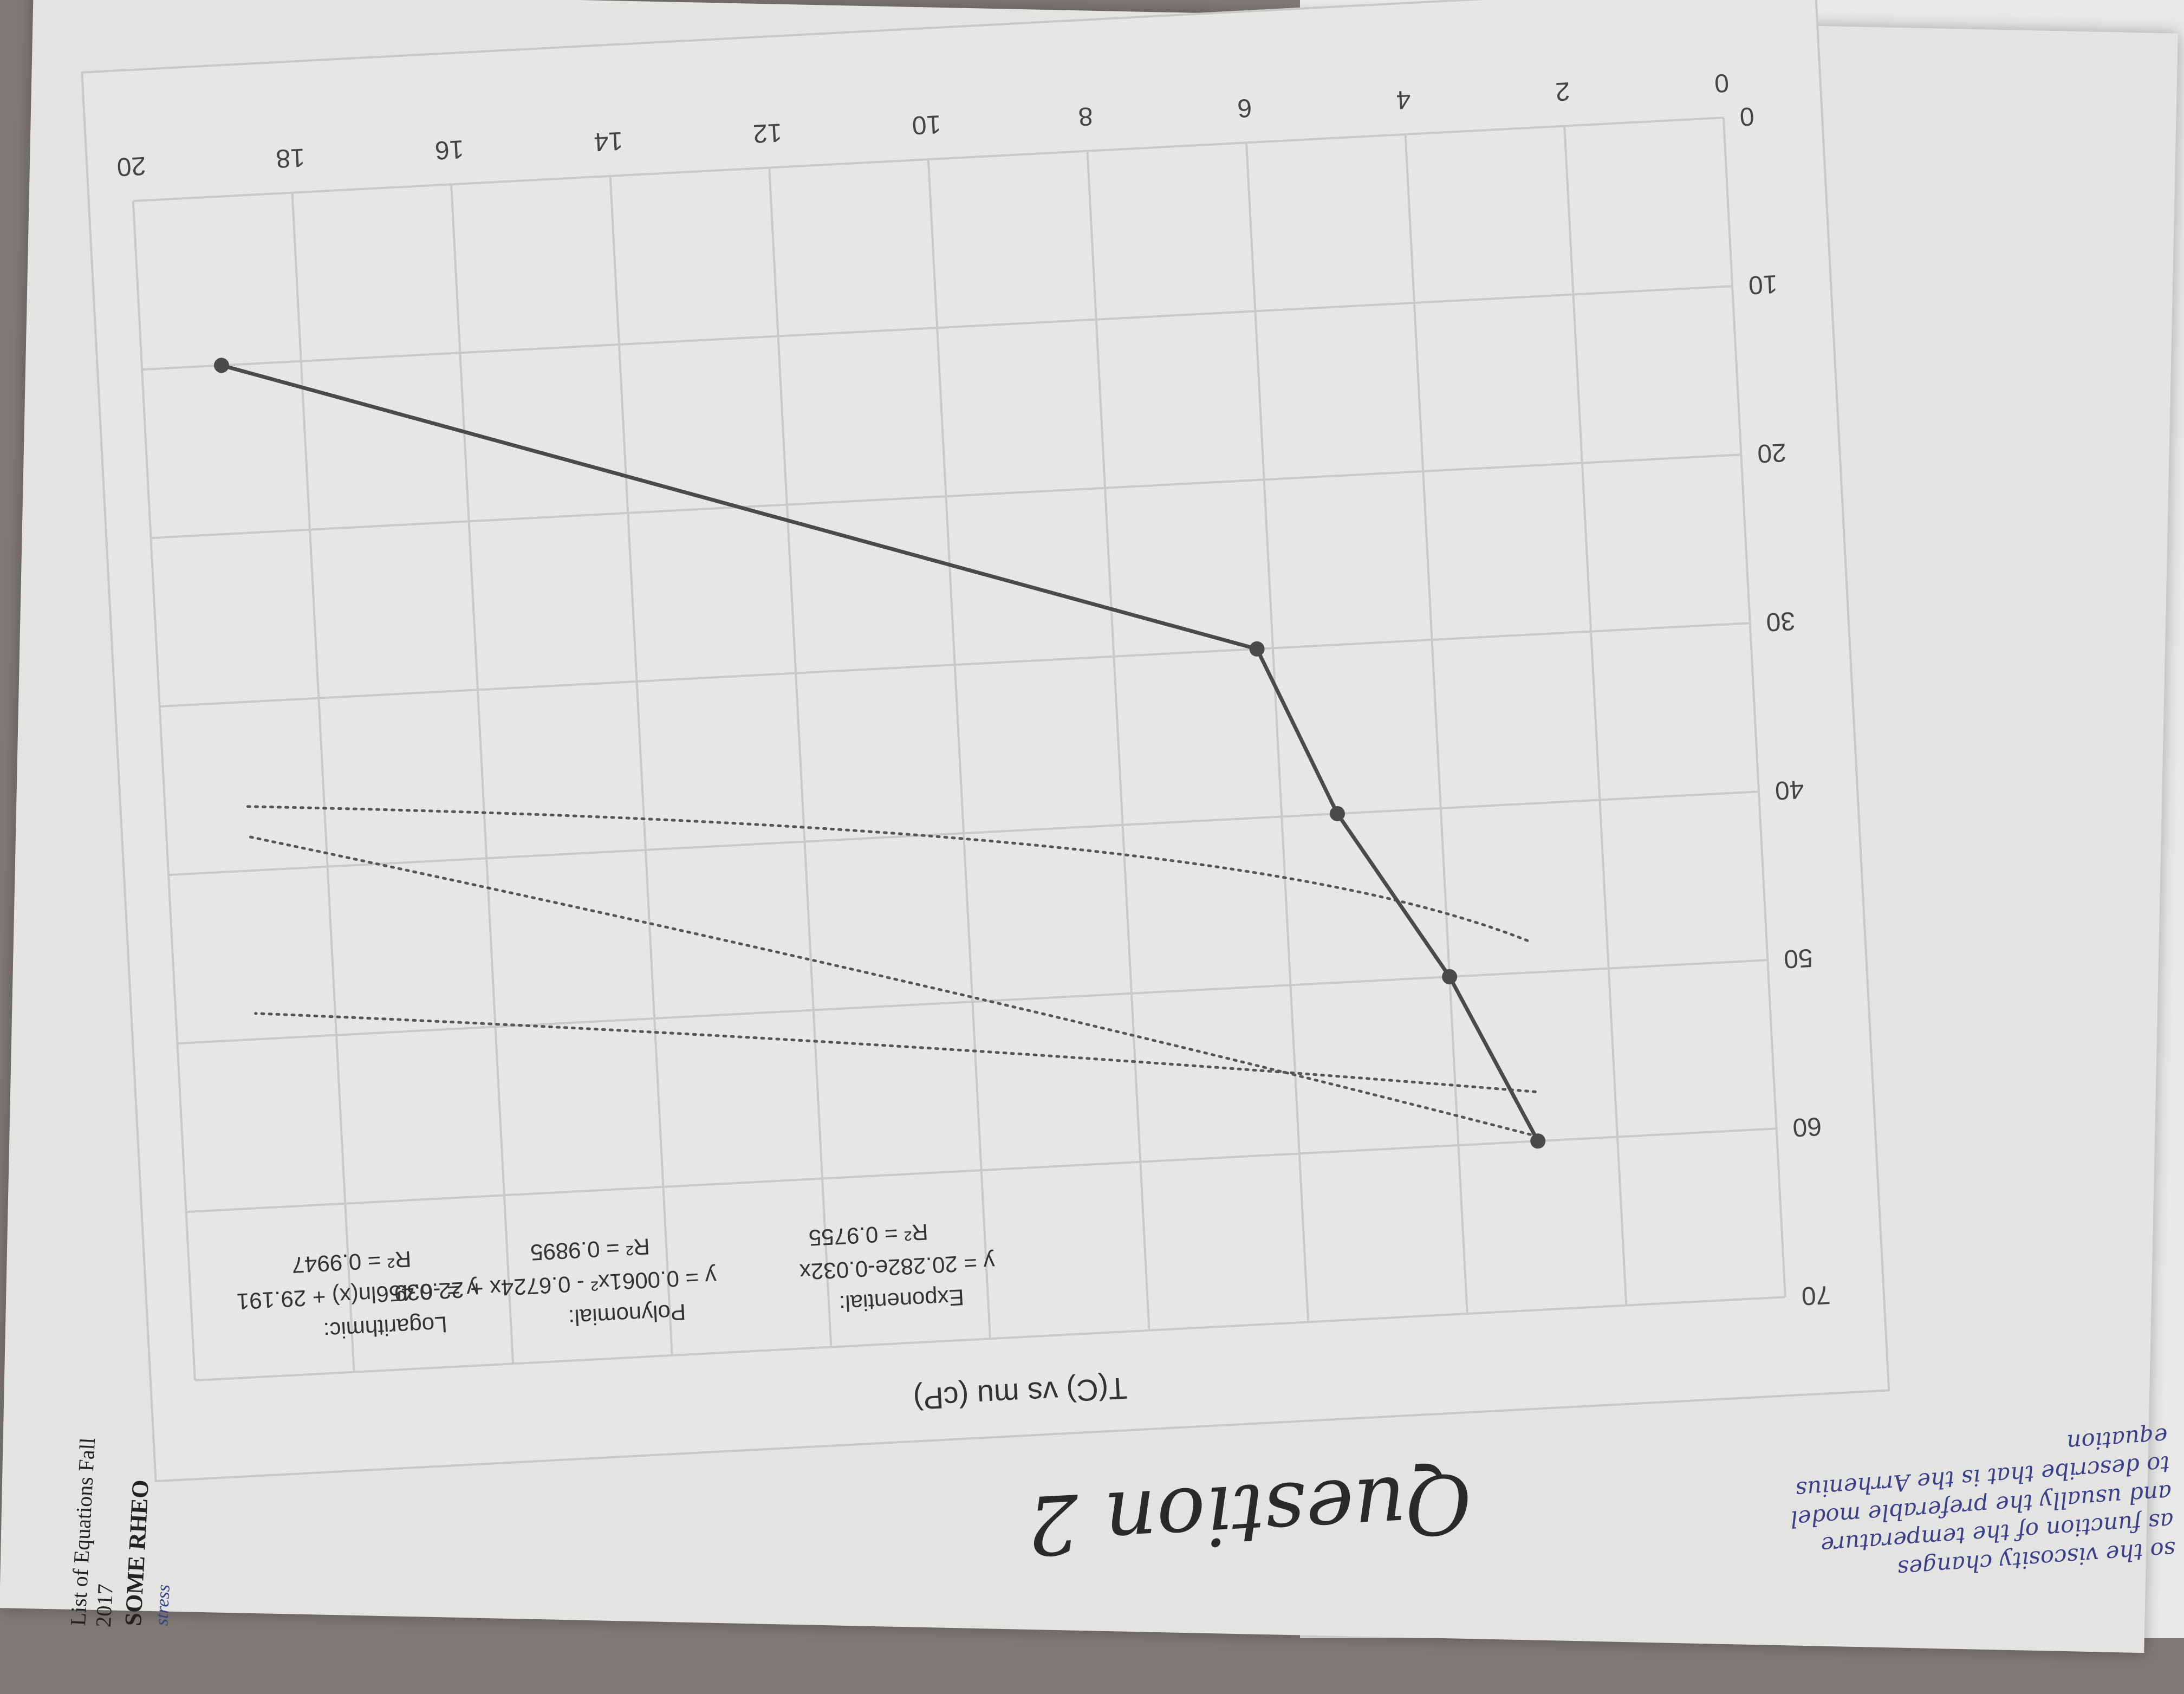 Image resolution: width=2184 pixels, height=1694 pixels. Describe the element at coordinates (1798, 958) in the screenshot. I see `y-tick-label: 50` at that location.